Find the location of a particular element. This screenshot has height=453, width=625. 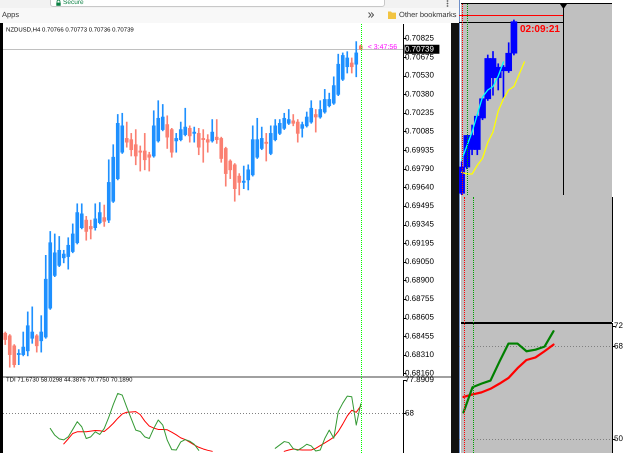

y-tick-label: 77.8909 is located at coordinates (419, 379).